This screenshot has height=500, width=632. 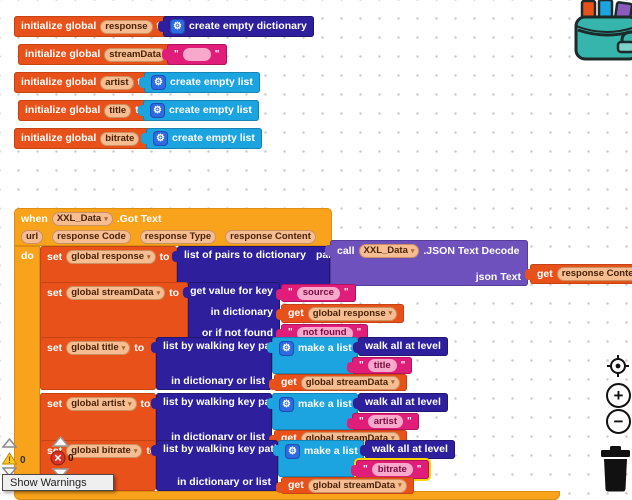 What do you see at coordinates (91, 237) in the screenshot?
I see `param-response-code: response Code` at bounding box center [91, 237].